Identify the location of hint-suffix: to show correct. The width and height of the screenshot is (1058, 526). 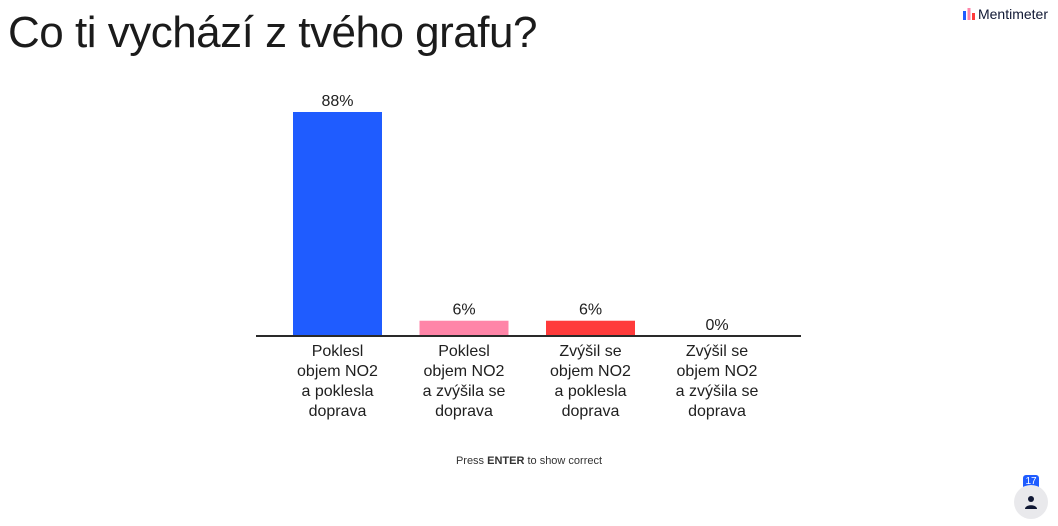
(563, 461).